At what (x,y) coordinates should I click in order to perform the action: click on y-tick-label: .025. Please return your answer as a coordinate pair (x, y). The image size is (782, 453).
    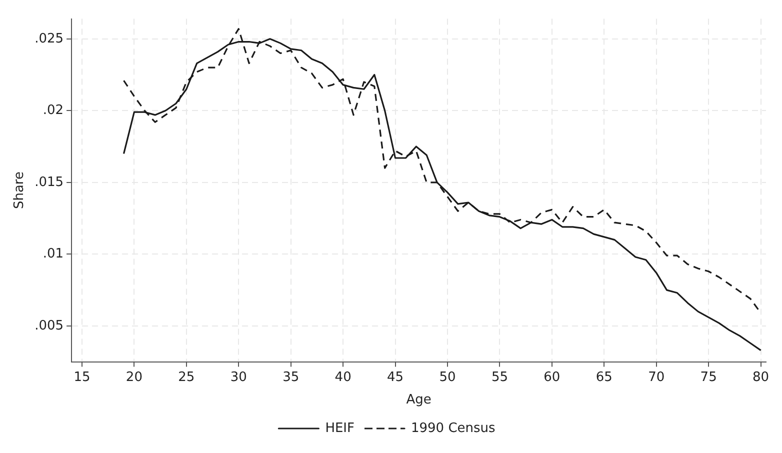
    Looking at the image, I should click on (49, 38).